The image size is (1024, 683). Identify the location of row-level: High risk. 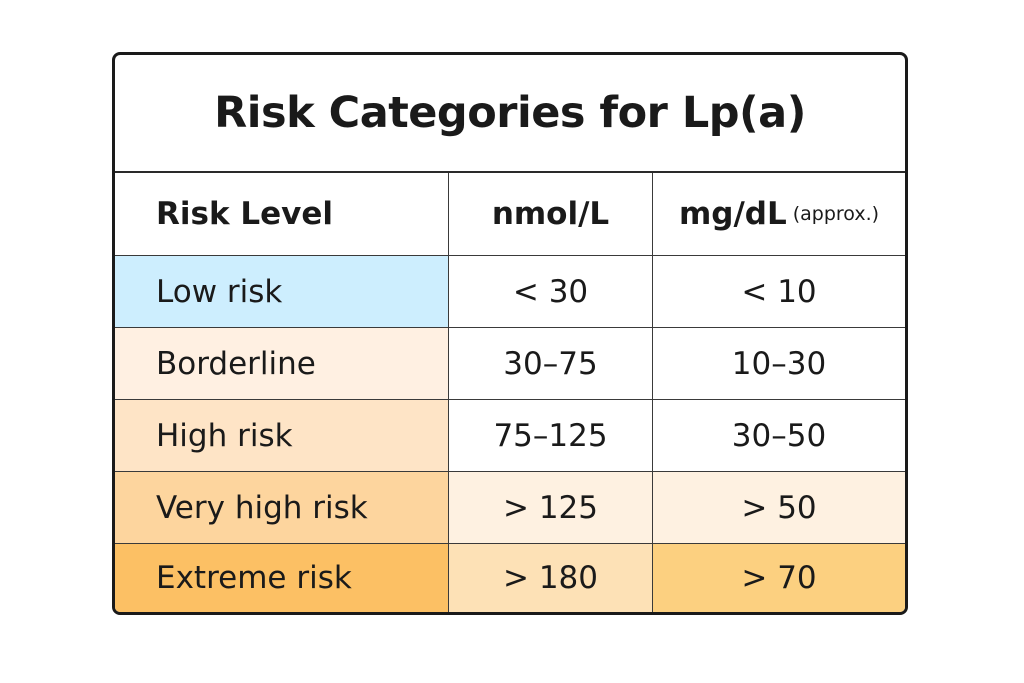
(224, 435).